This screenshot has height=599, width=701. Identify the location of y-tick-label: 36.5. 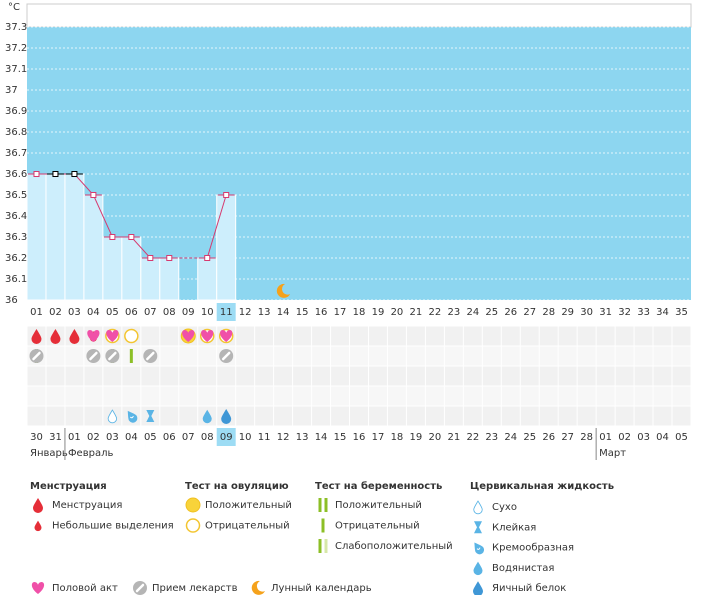
(16, 195).